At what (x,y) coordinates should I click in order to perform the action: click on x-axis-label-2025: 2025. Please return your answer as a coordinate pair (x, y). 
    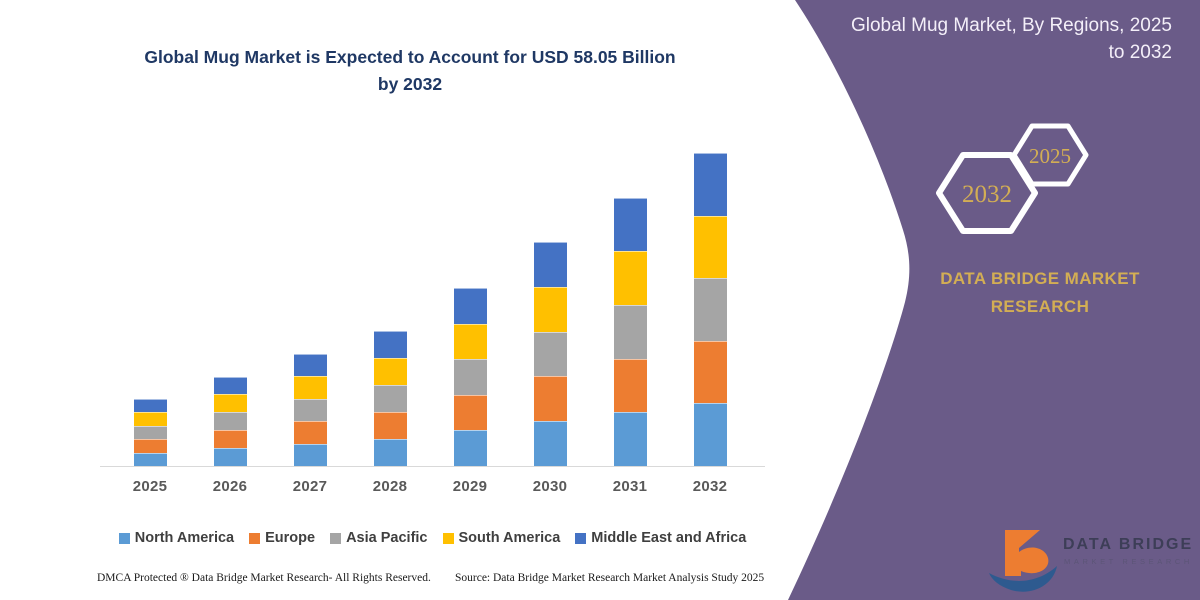
    Looking at the image, I should click on (150, 486).